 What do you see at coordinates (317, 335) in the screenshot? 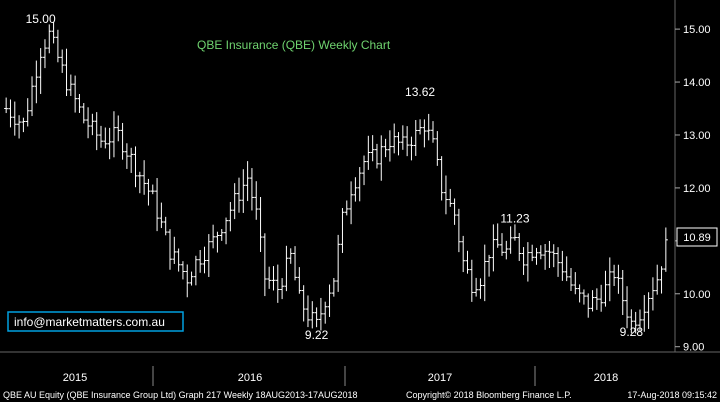
I see `price-annotation: 9.22` at bounding box center [317, 335].